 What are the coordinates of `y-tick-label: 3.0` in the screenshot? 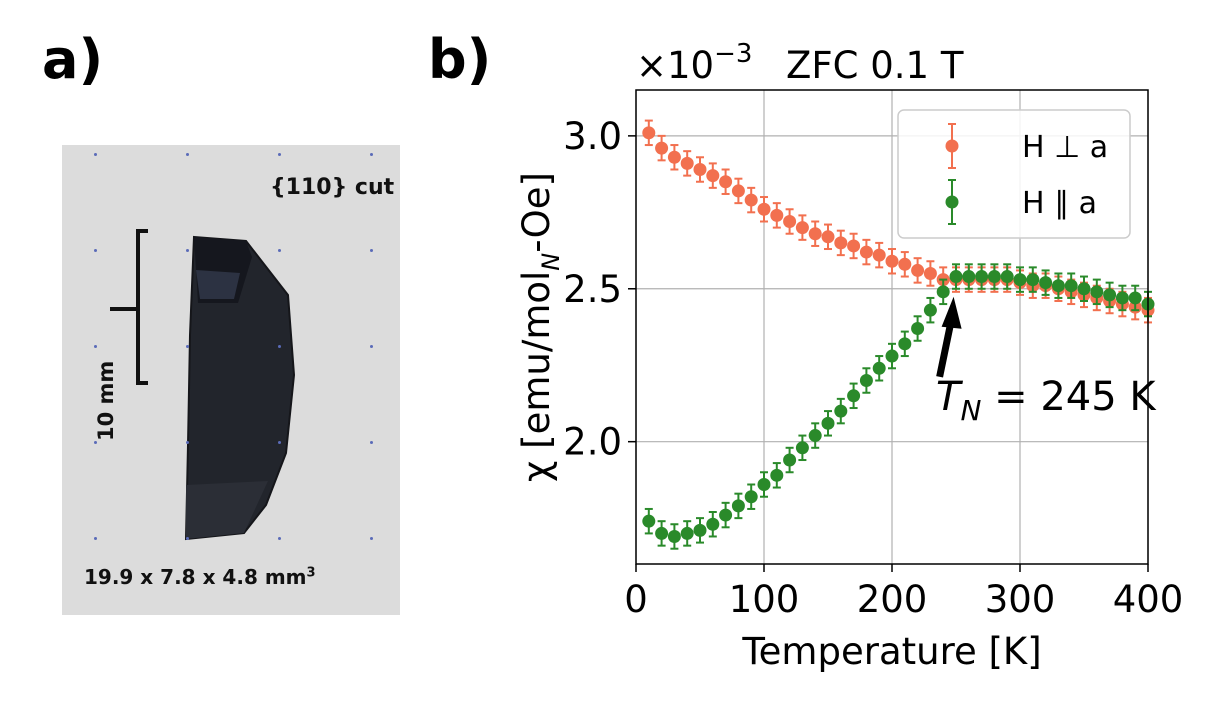 It's located at (592, 136).